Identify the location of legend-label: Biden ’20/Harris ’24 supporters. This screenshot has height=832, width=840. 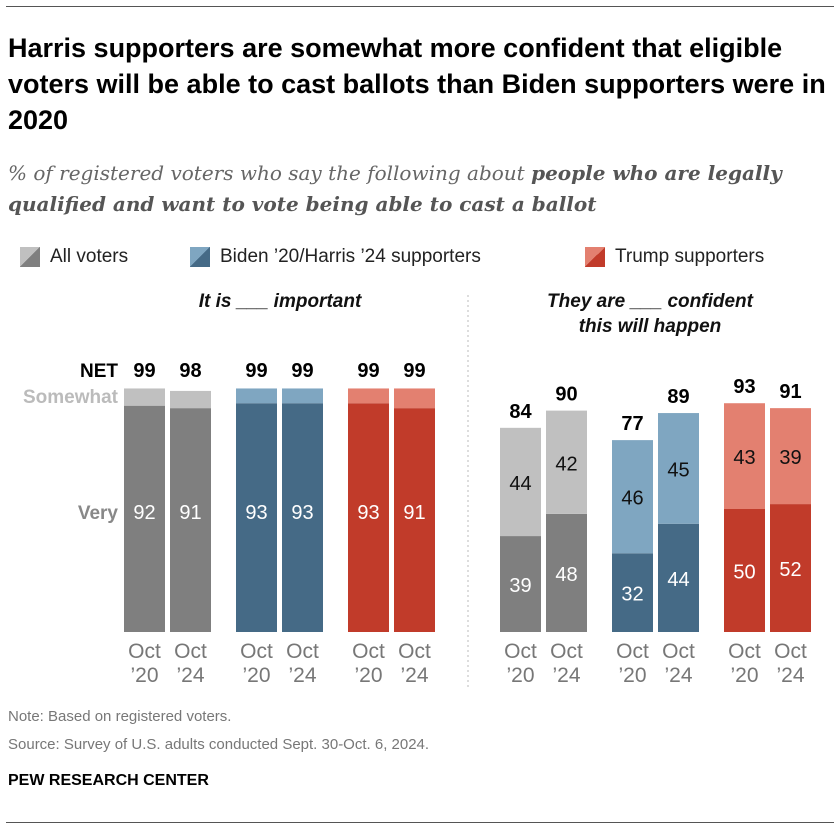
(350, 256).